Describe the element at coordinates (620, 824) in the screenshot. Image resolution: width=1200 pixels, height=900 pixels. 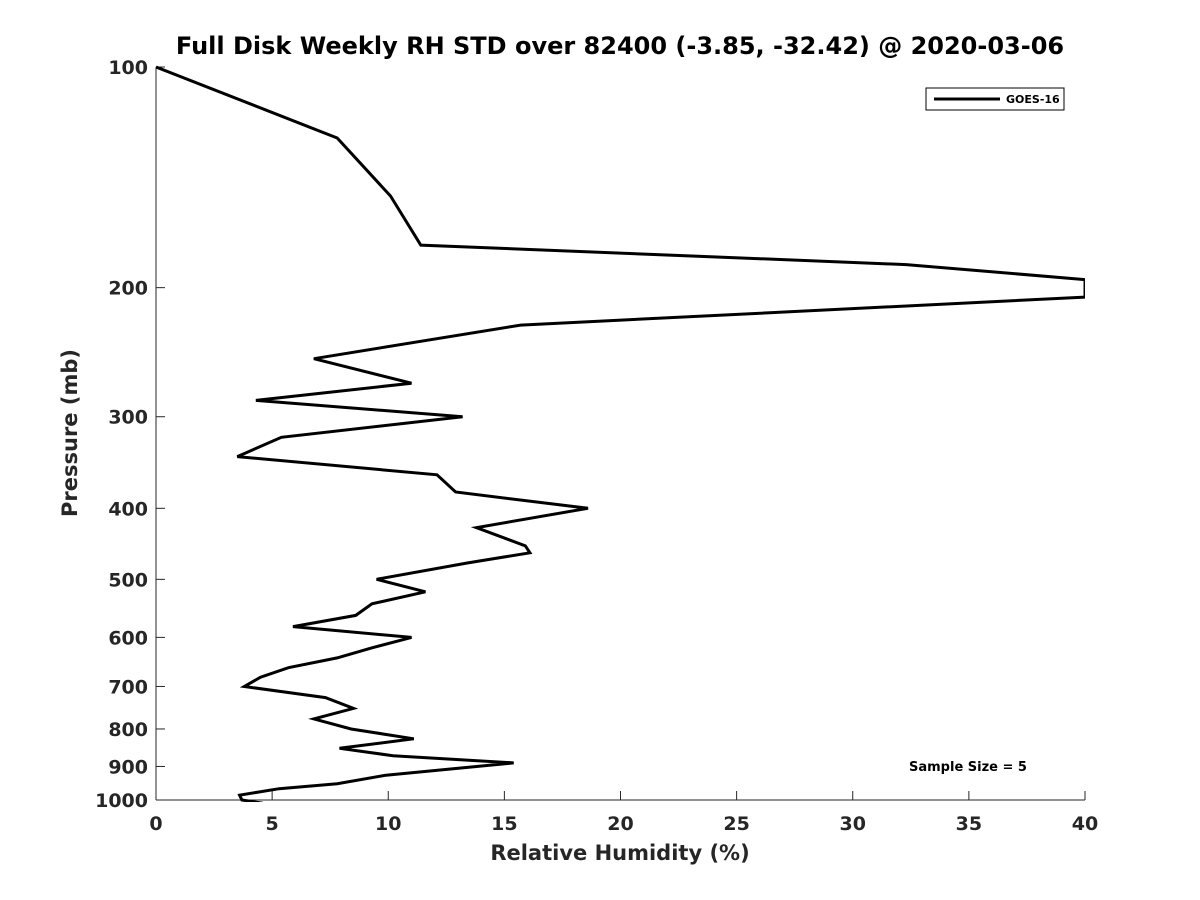
I see `x-tick-label: 20` at that location.